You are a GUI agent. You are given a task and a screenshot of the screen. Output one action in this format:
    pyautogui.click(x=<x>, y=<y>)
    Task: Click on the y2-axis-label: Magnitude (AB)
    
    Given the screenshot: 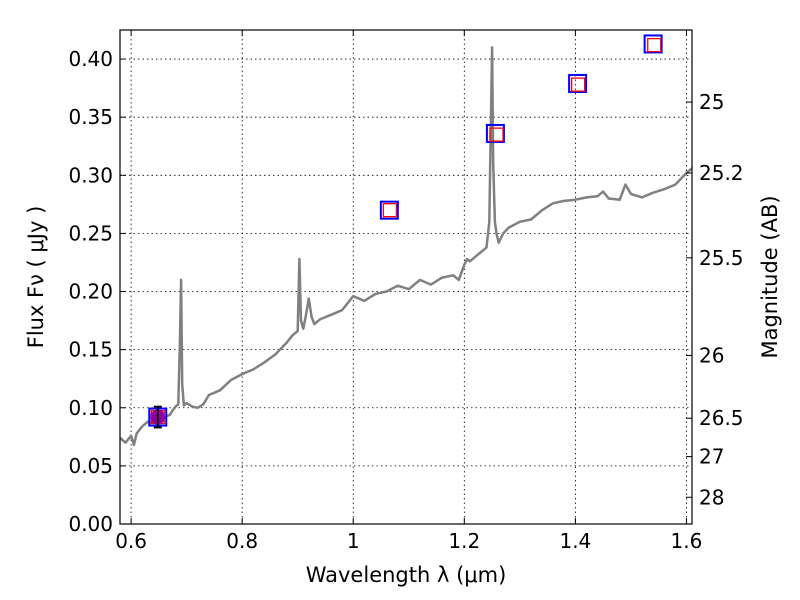 What is the action you would take?
    pyautogui.click(x=770, y=276)
    